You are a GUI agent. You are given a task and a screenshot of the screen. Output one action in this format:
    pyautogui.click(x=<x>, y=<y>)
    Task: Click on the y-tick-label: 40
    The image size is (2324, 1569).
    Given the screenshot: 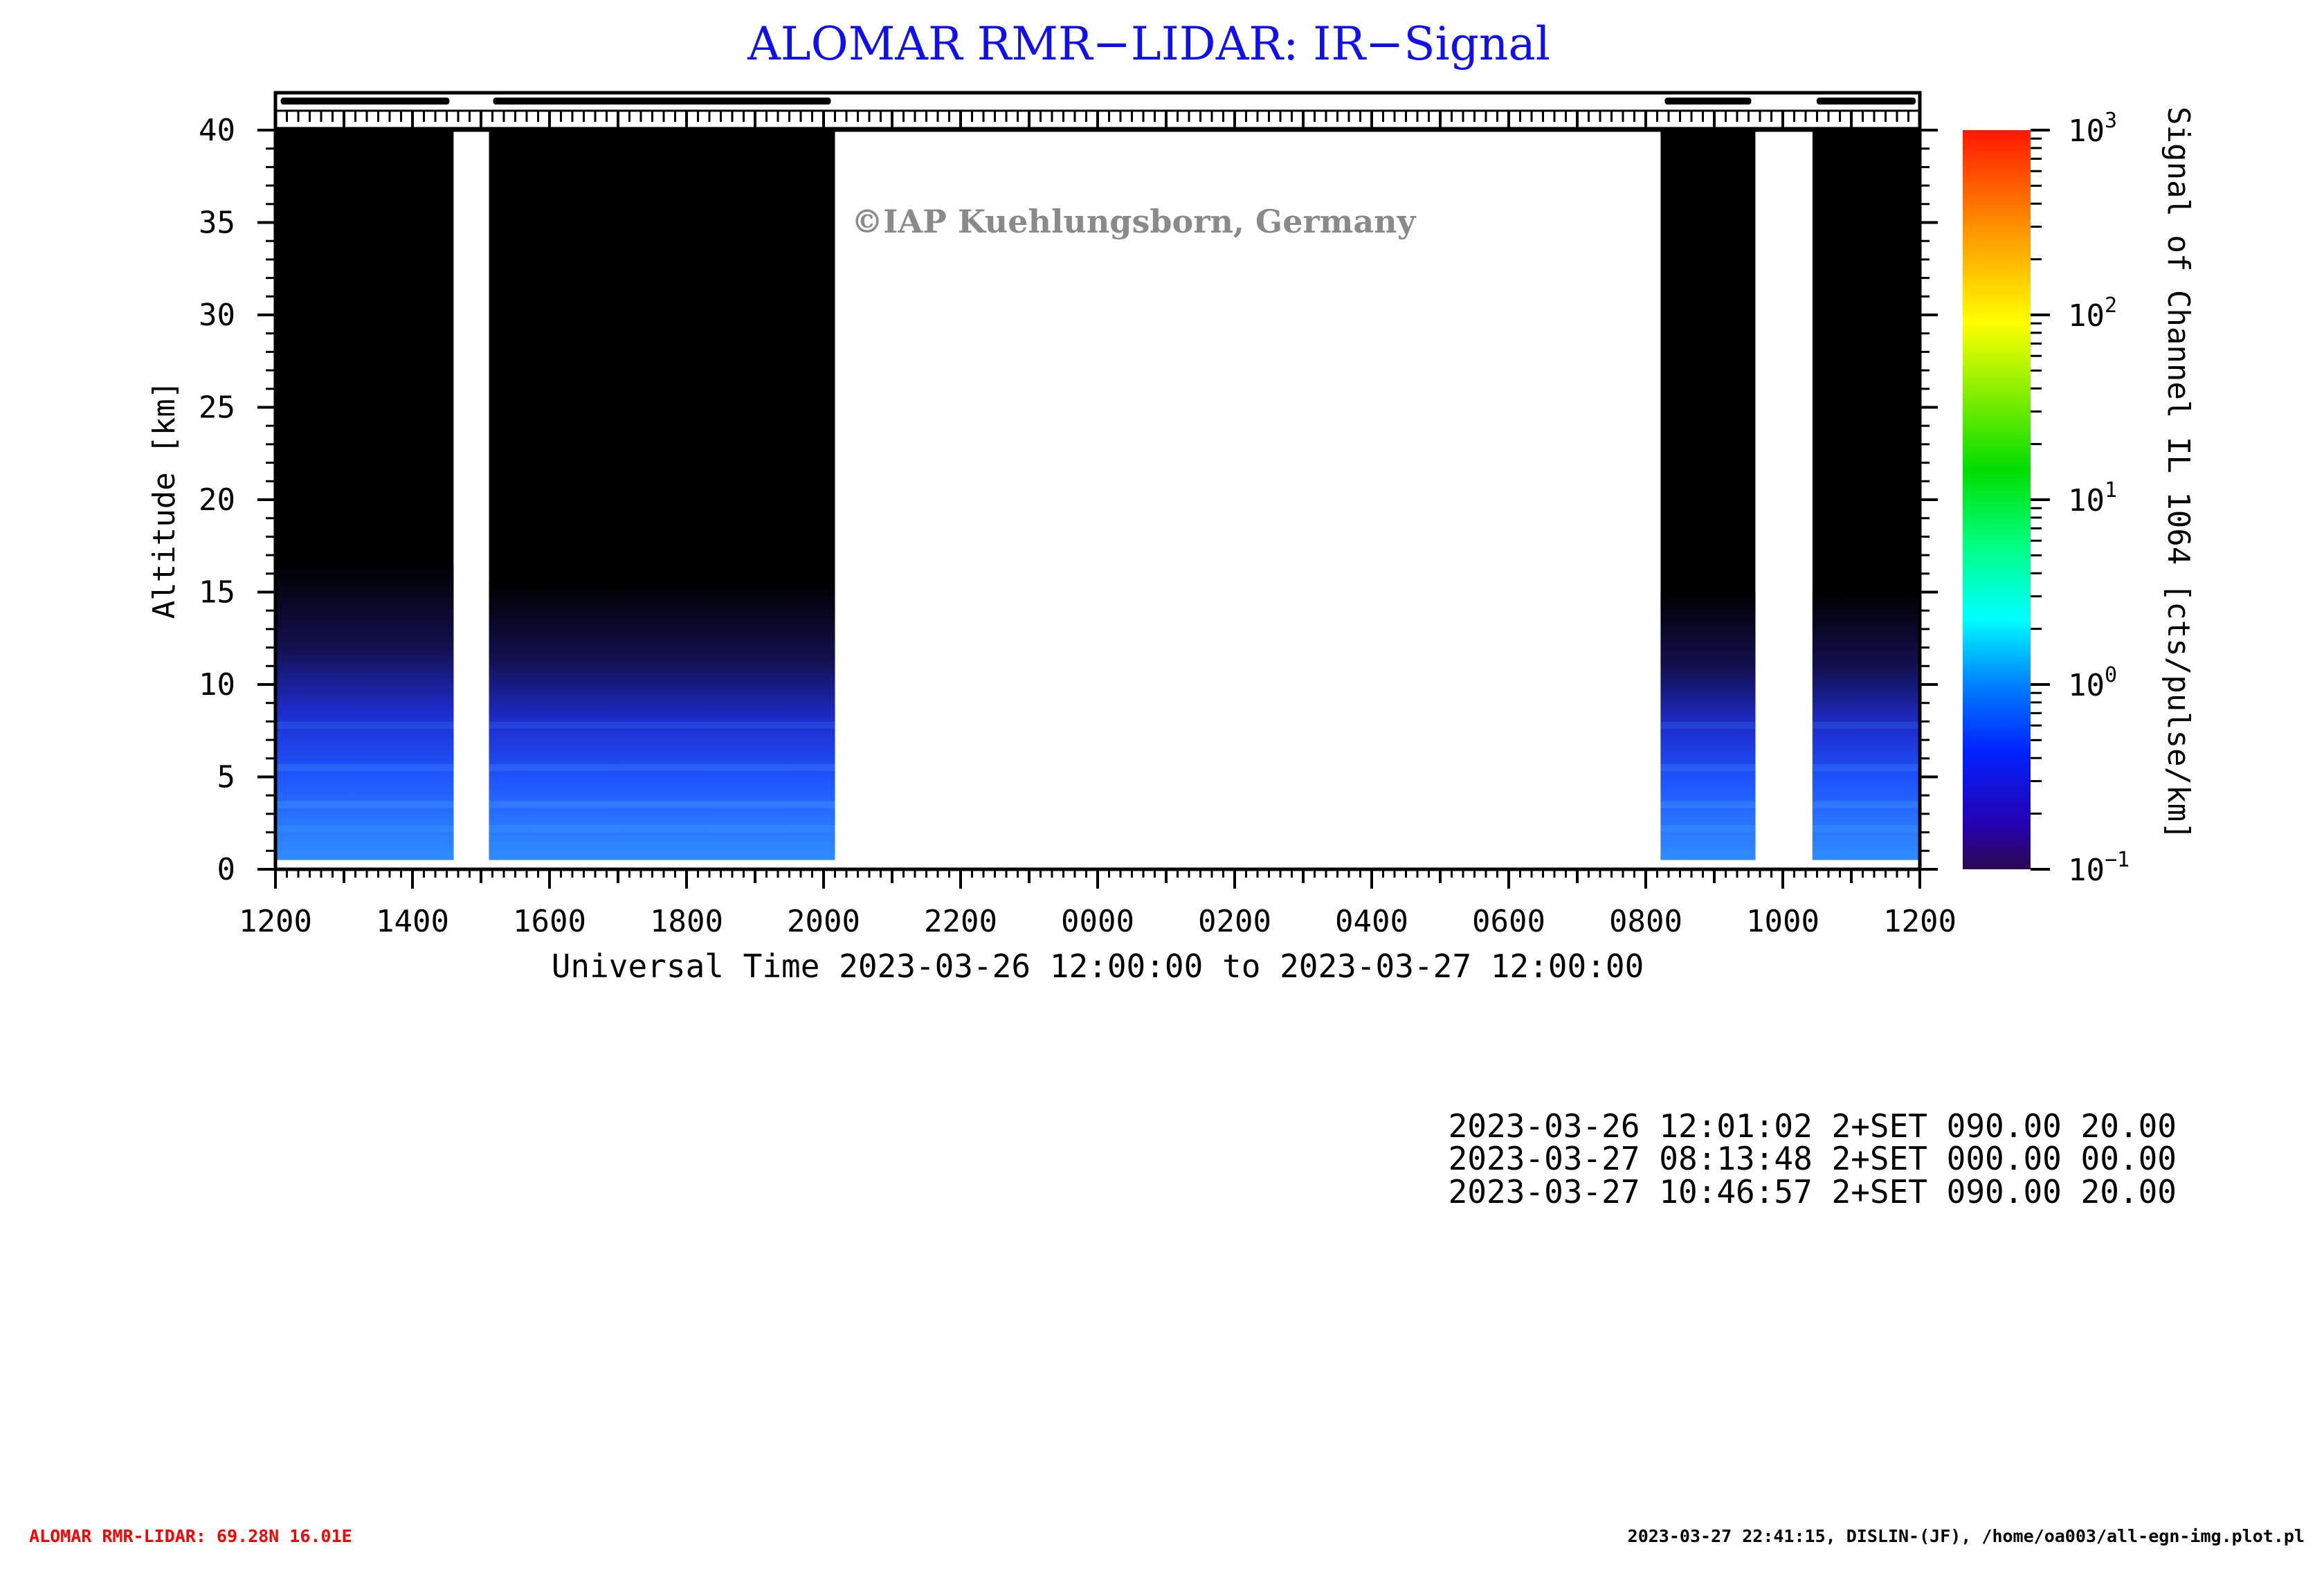 What is the action you would take?
    pyautogui.click(x=217, y=130)
    